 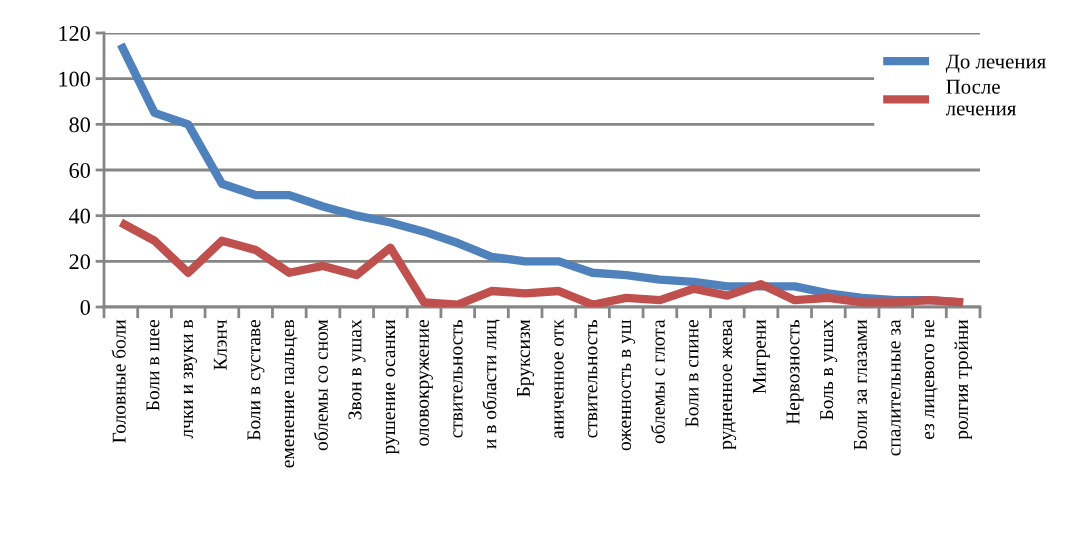 What do you see at coordinates (74, 33) in the screenshot?
I see `y-tick-label: 120` at bounding box center [74, 33].